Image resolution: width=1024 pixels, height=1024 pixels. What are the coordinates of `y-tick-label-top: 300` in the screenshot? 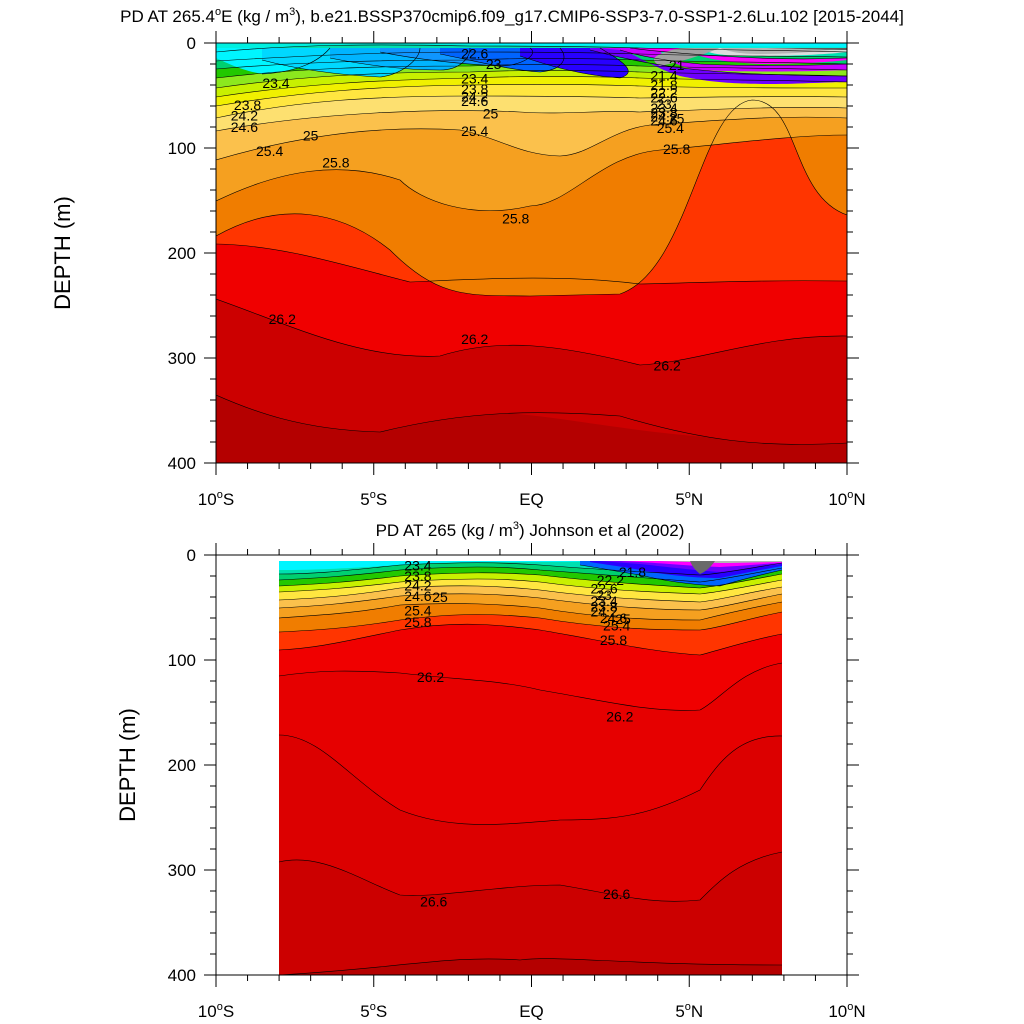 It's located at (182, 358).